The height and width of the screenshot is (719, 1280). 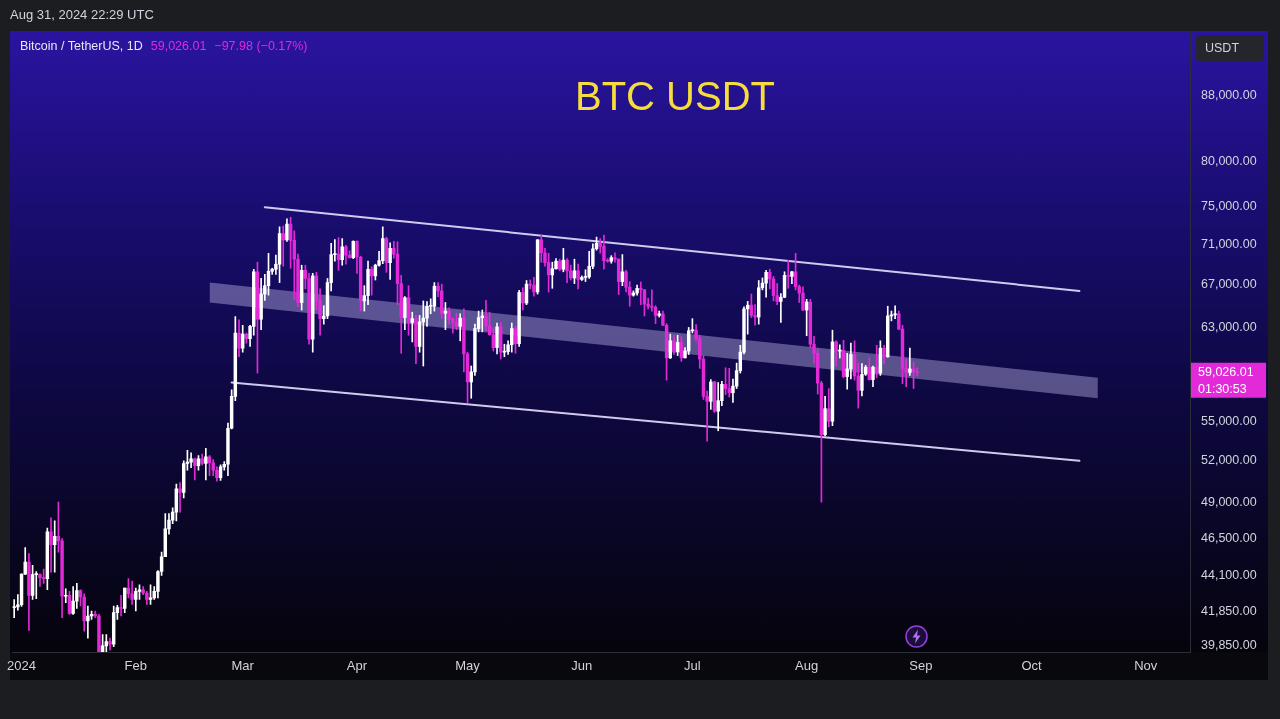 What do you see at coordinates (921, 666) in the screenshot?
I see `x-tick-label: Sep` at bounding box center [921, 666].